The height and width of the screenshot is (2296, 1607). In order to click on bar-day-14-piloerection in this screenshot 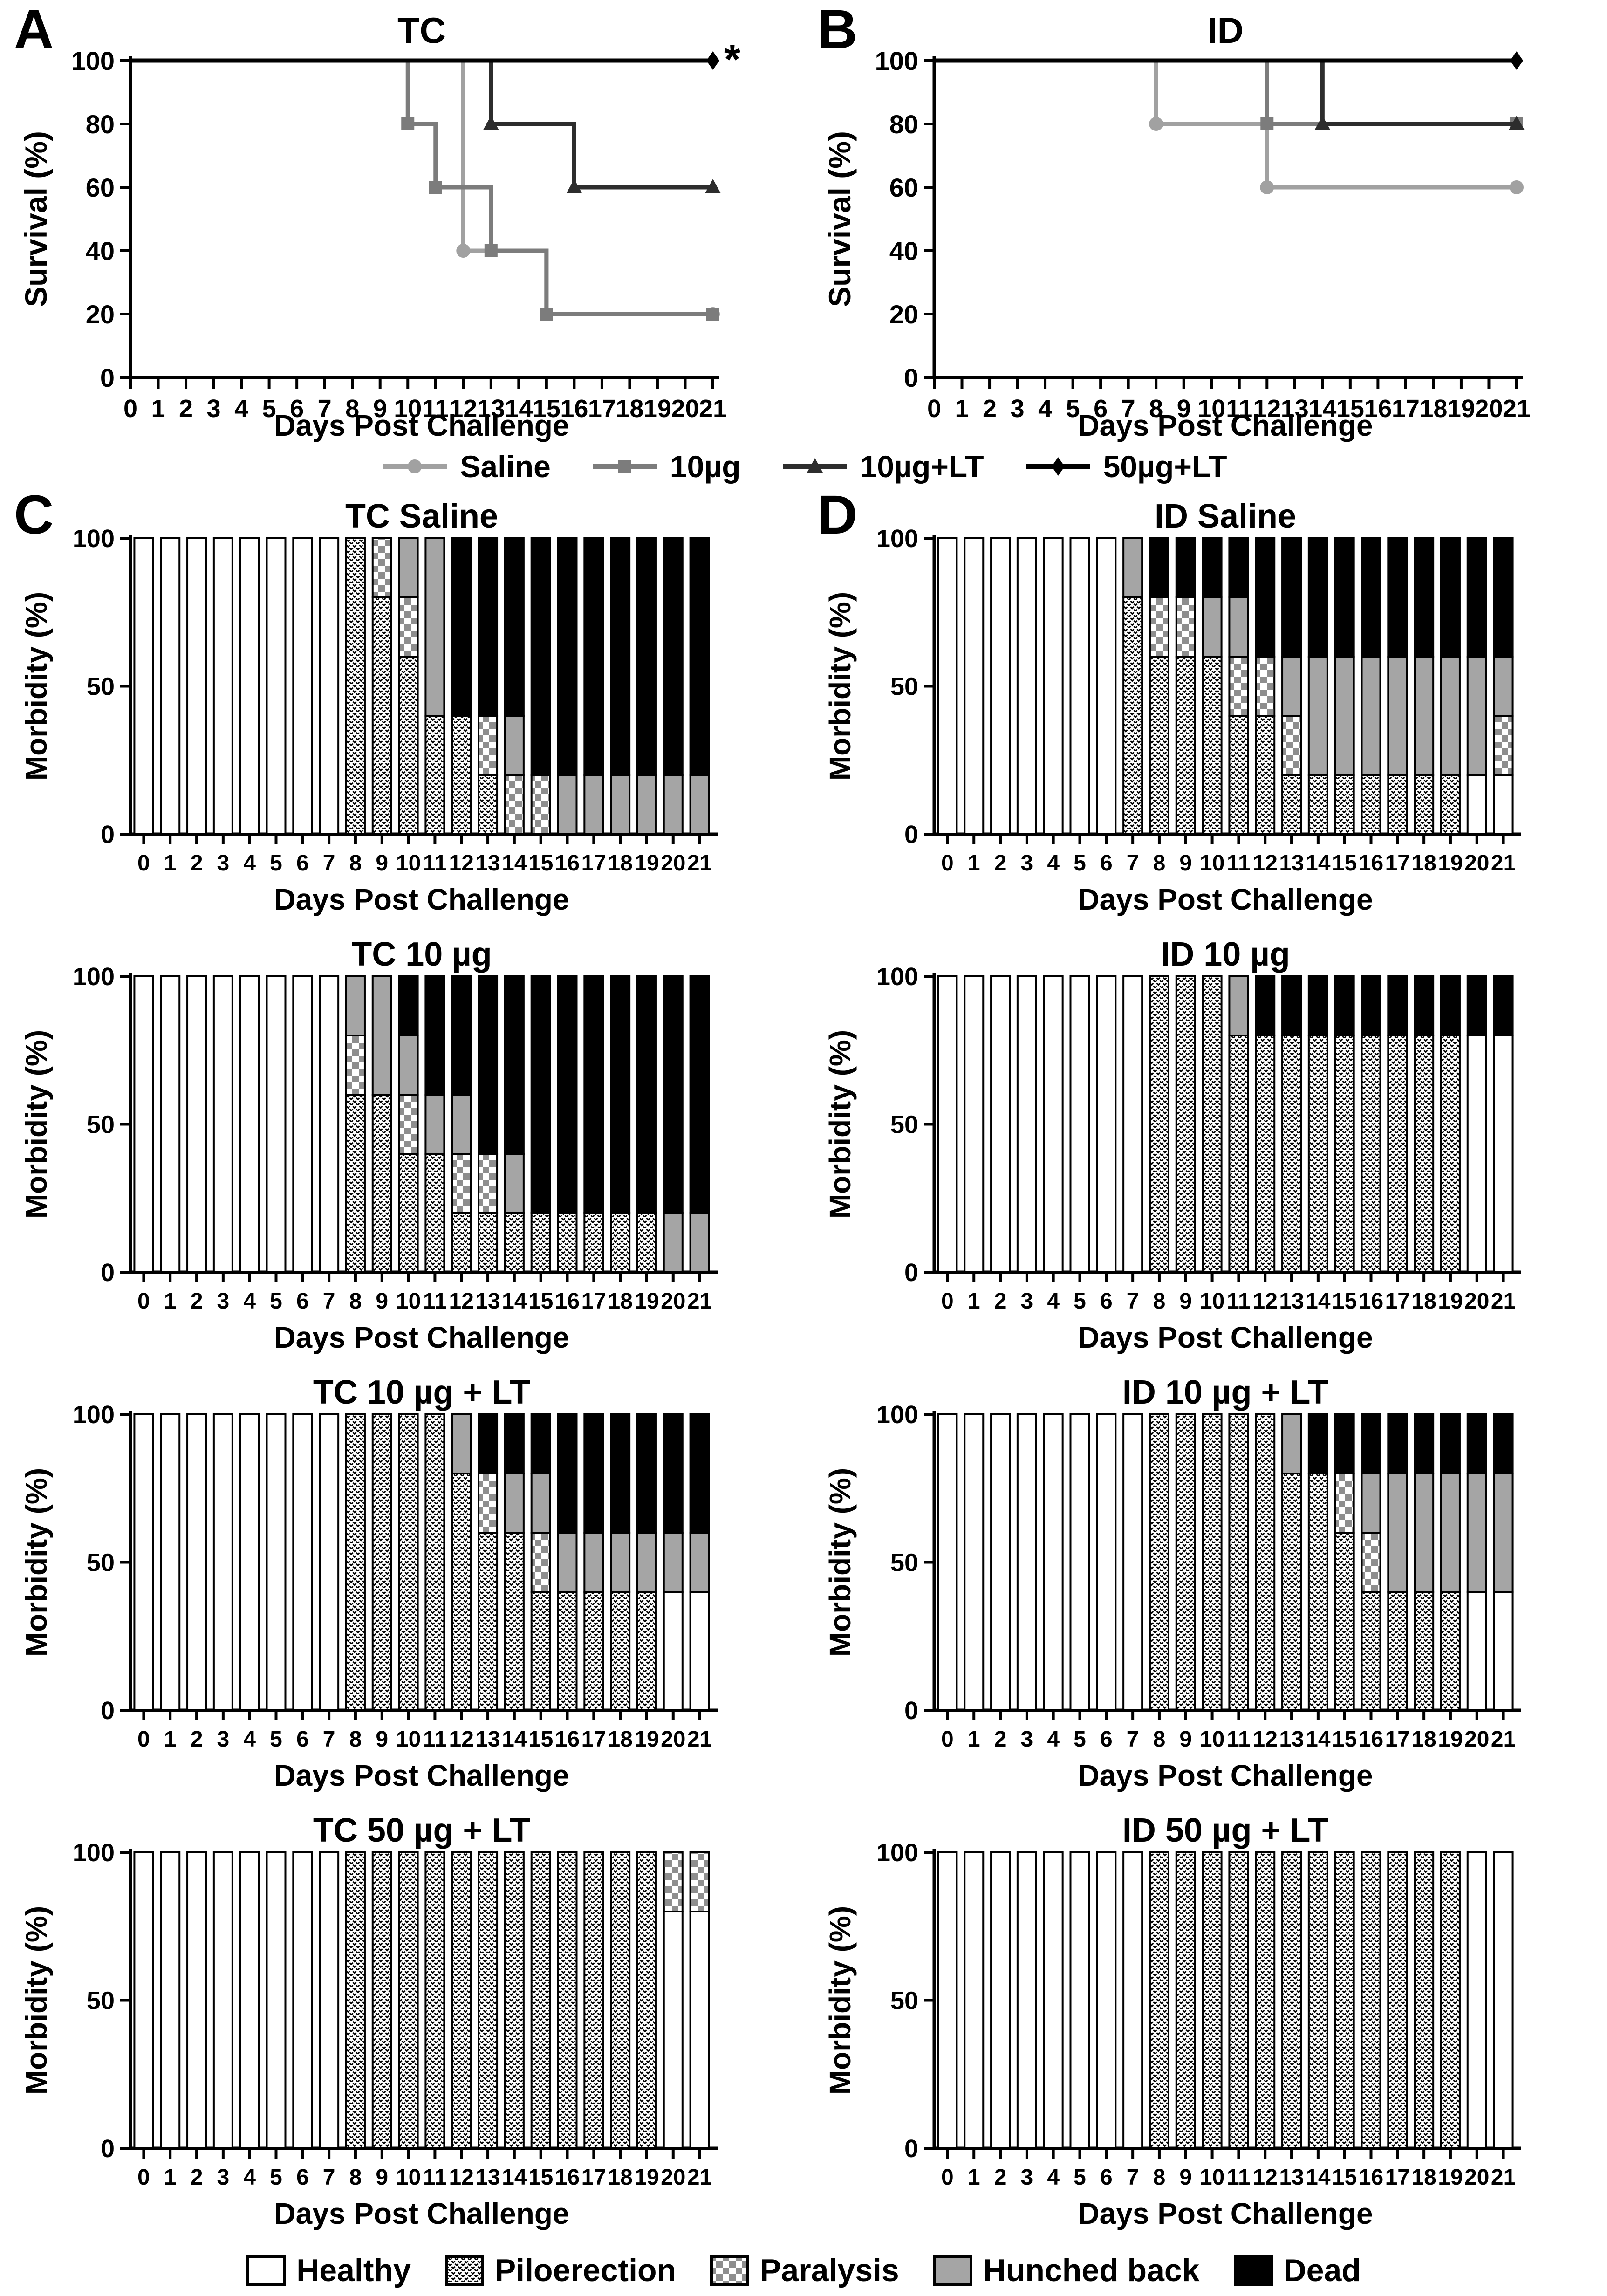, I will do `click(1317, 2000)`.